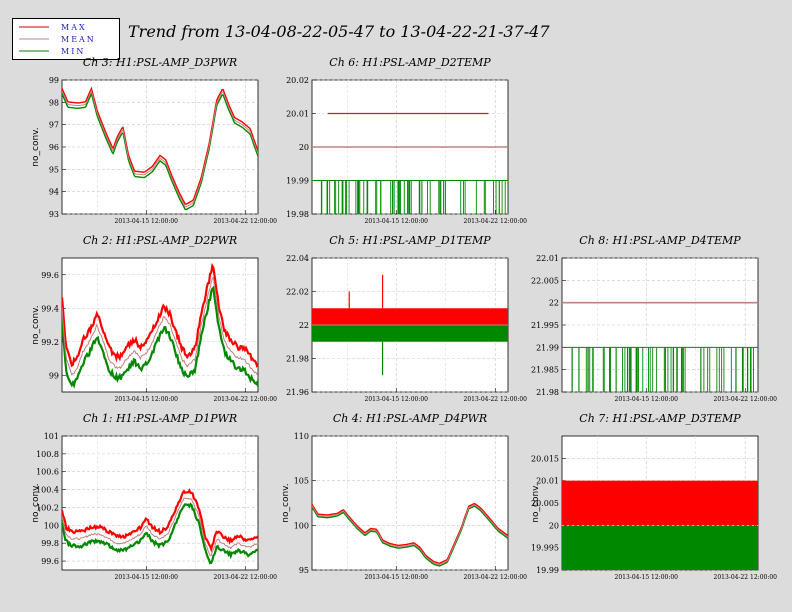  What do you see at coordinates (410, 62) in the screenshot?
I see `panel-title: Ch 6: H1:PSL-AMP_D2TEMP` at bounding box center [410, 62].